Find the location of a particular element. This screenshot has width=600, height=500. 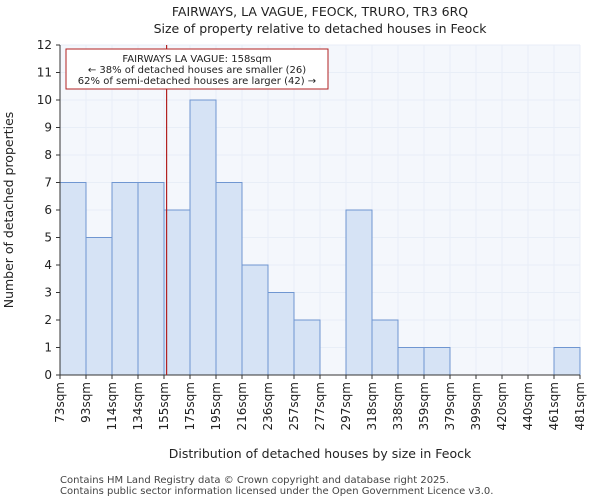

bar-155sqm is located at coordinates (177, 292).